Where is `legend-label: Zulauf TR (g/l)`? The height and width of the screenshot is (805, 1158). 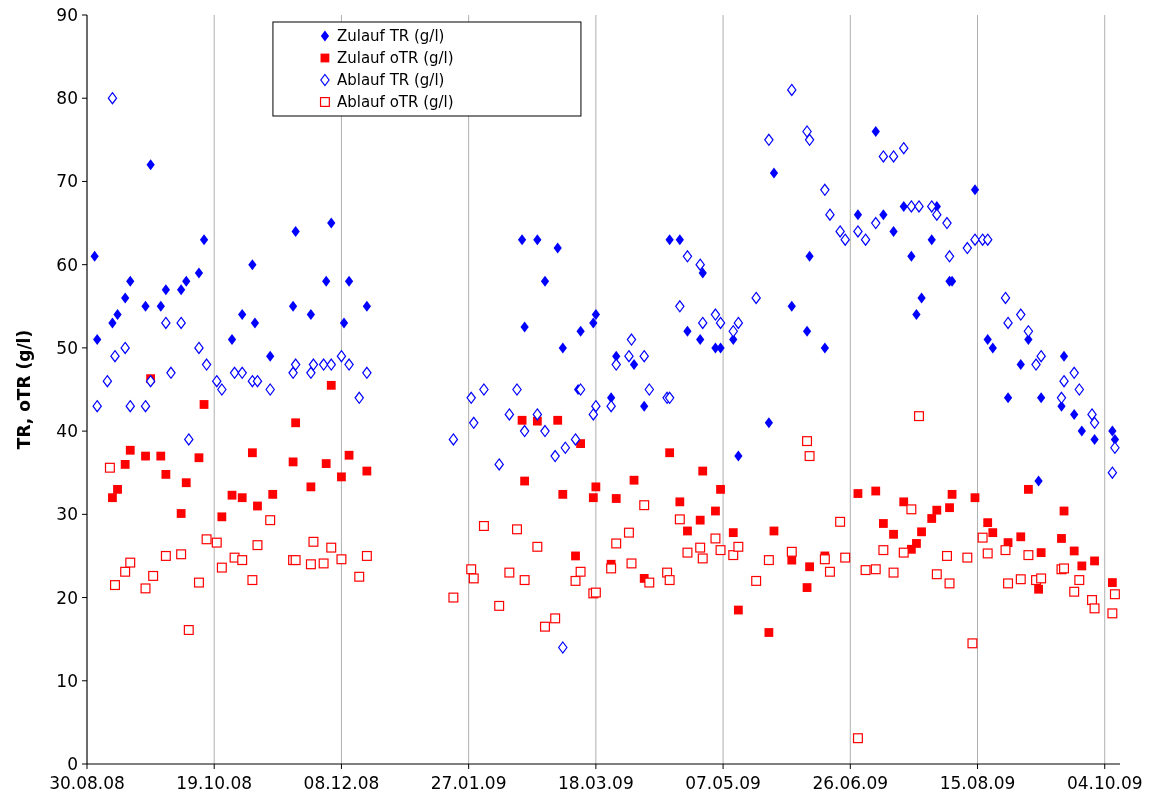
legend-label: Zulauf TR (g/l) is located at coordinates (390, 36).